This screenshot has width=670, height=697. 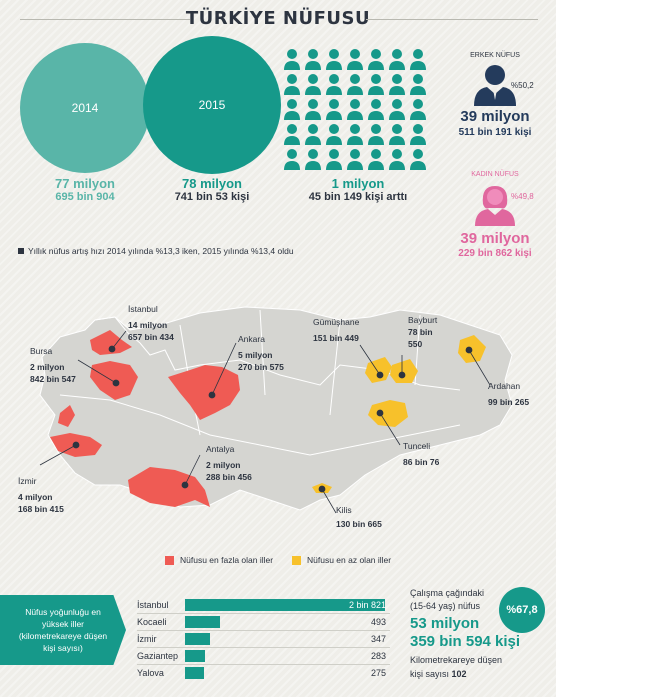 I want to click on density-bar-value: 275, so click(x=378, y=673).